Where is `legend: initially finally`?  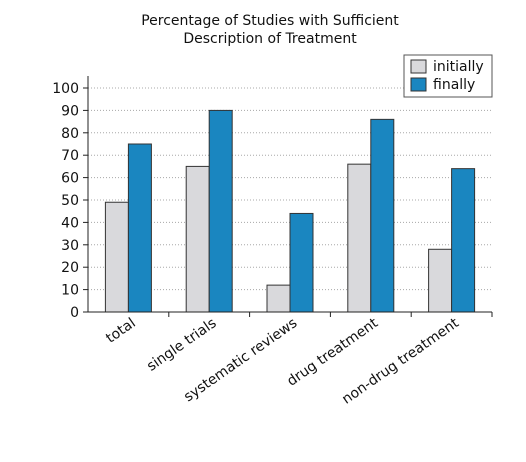
legend: initially finally is located at coordinates (448, 76).